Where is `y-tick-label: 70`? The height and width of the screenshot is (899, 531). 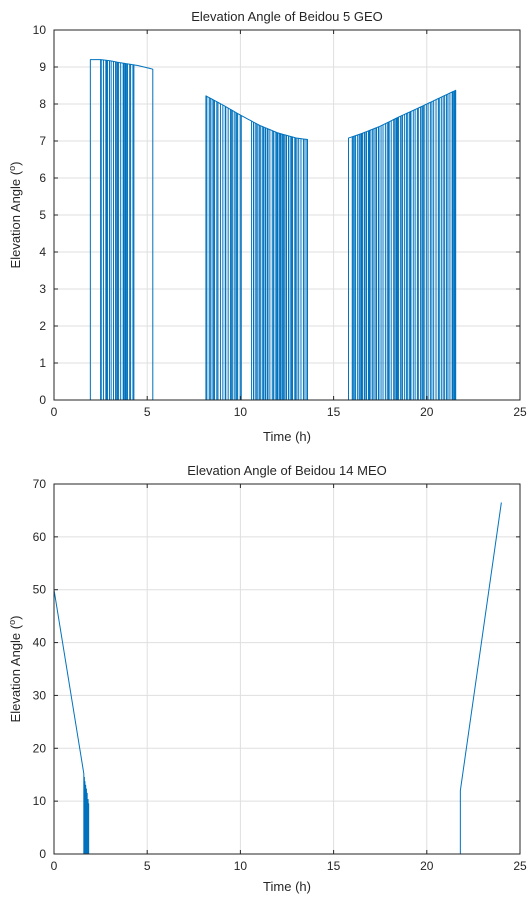 y-tick-label: 70 is located at coordinates (40, 484).